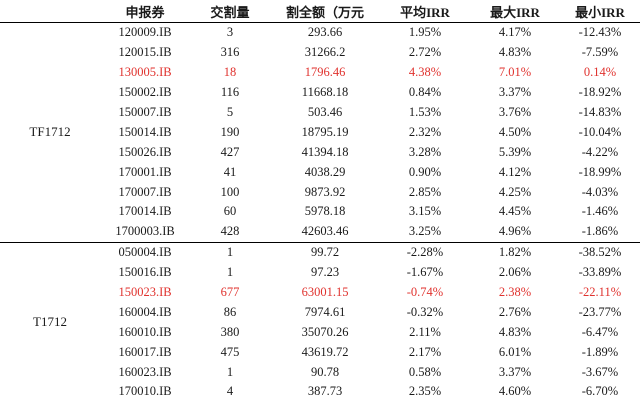 Image resolution: width=640 pixels, height=406 pixels. Describe the element at coordinates (145, 11) in the screenshot. I see `header-code: 申报券` at that location.